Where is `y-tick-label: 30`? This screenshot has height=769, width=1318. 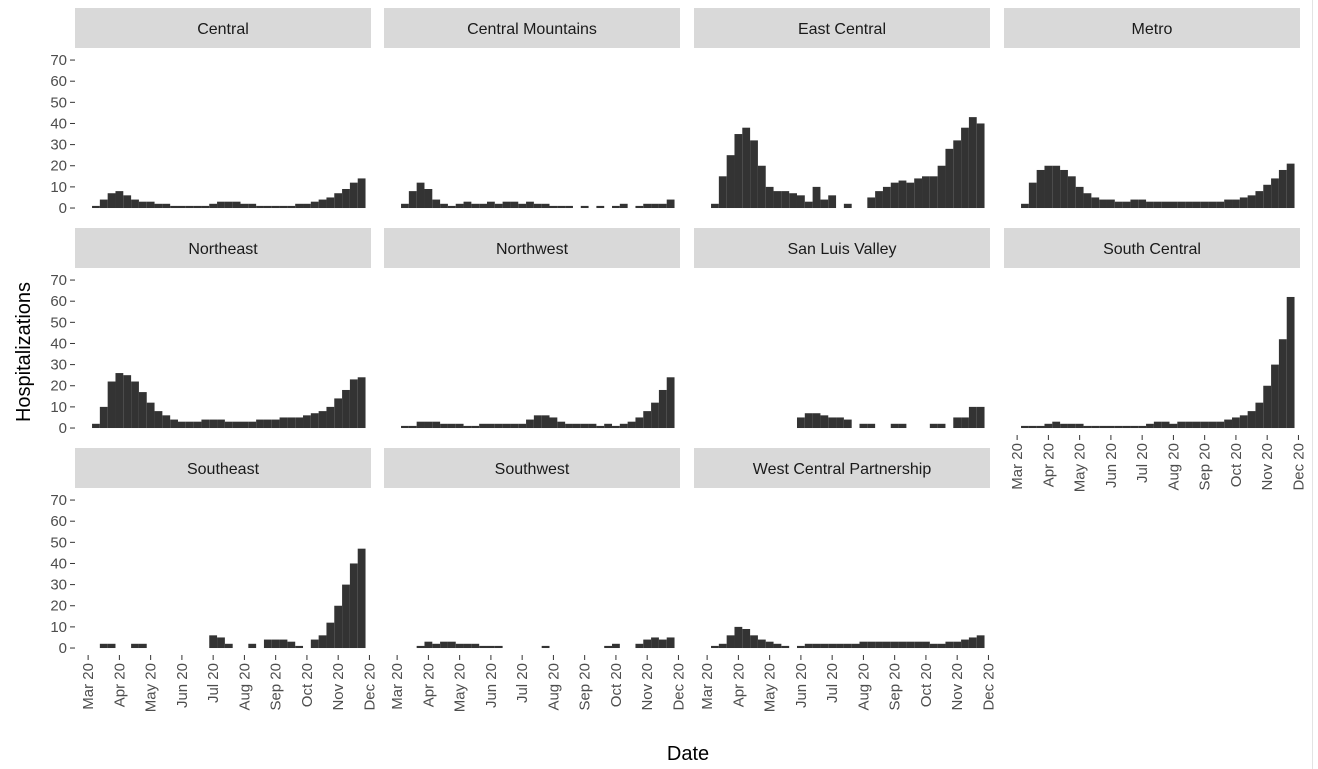
y-tick-label: 30 is located at coordinates (58, 365).